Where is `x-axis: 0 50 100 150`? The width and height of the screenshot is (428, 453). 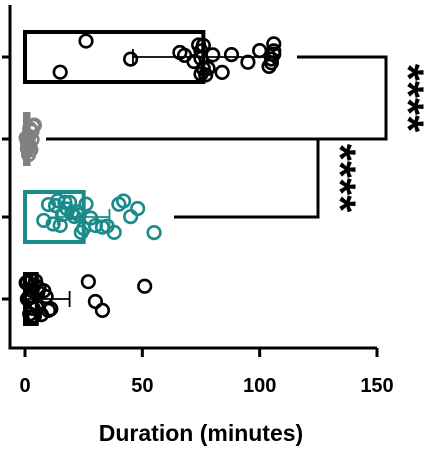
x-axis: 0 50 100 150 is located at coordinates (201, 371).